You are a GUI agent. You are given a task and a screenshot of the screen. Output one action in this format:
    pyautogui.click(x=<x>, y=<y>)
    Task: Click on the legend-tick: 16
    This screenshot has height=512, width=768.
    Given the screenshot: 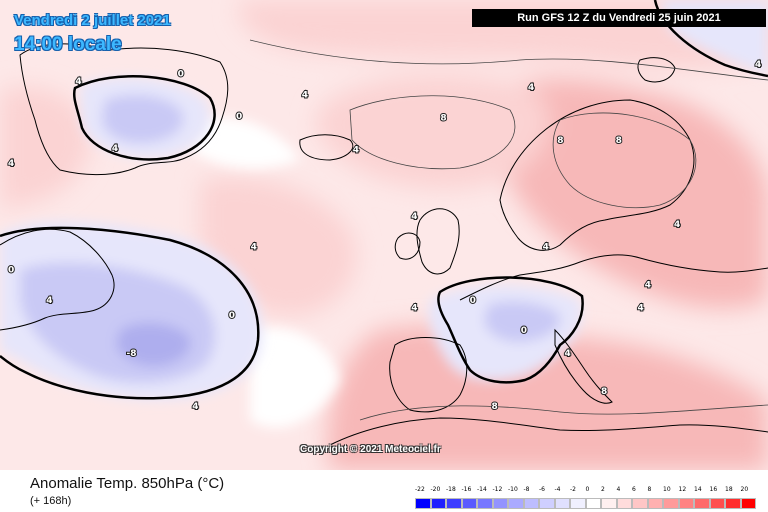 What is the action you would take?
    pyautogui.click(x=713, y=489)
    